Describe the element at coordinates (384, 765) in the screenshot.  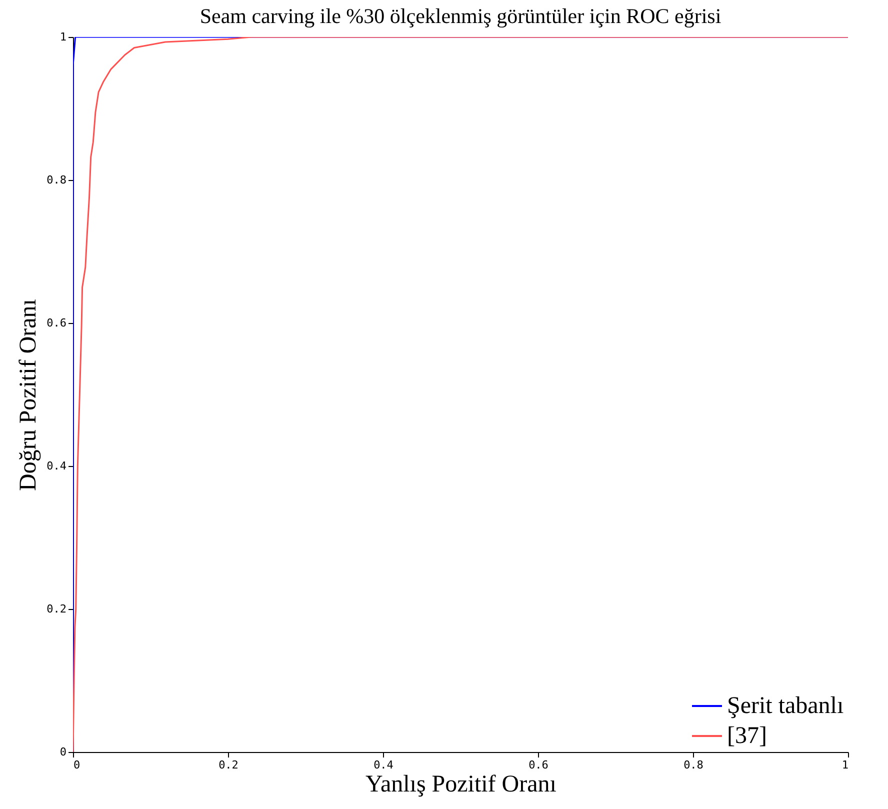
I see `x-tick-label: 0.4` at that location.